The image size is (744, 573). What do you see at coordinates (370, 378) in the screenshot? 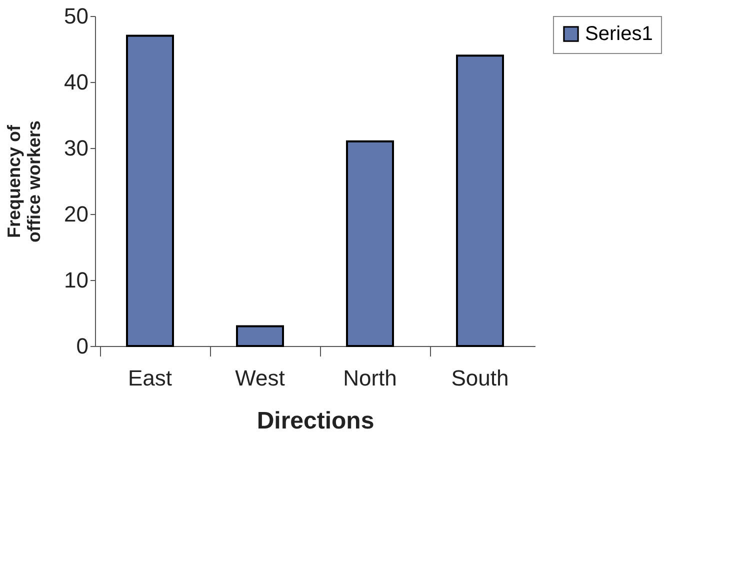
I see `x-tick-label: North` at bounding box center [370, 378].